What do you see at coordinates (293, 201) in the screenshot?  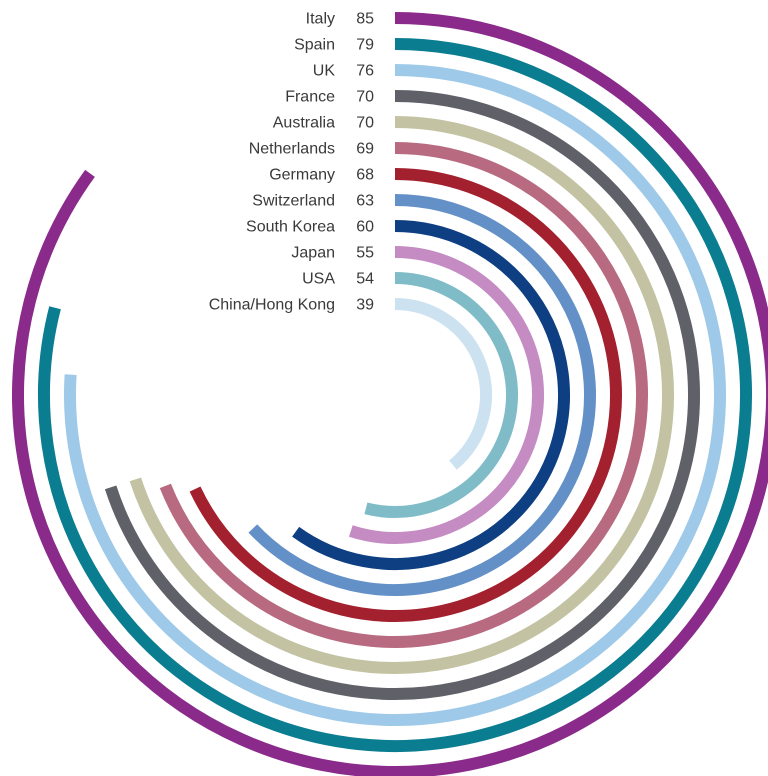 I see `category-label-switzerland: Switzerland` at bounding box center [293, 201].